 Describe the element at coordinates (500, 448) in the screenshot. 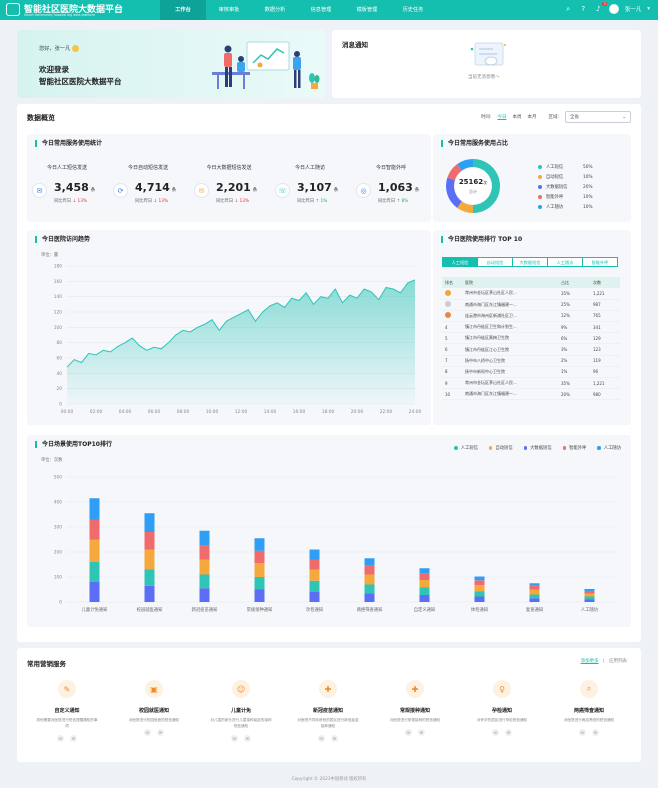

I see `legend-item: 自动短信` at that location.